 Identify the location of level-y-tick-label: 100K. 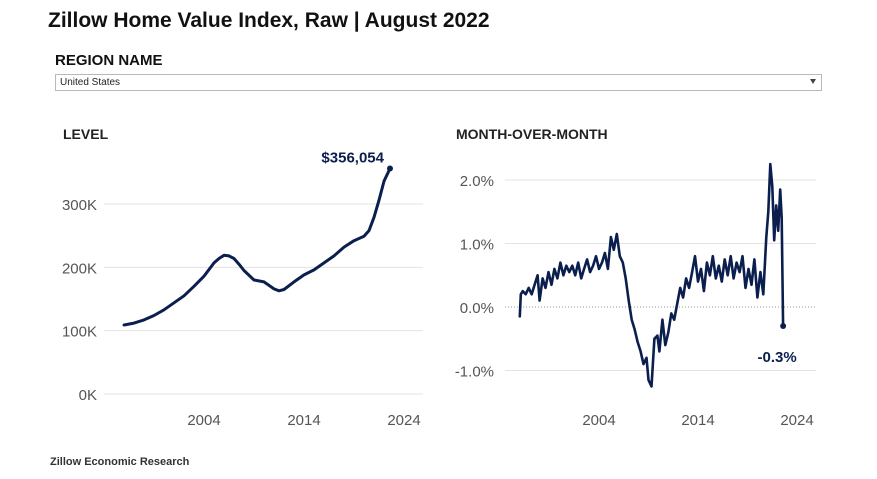
(79, 332).